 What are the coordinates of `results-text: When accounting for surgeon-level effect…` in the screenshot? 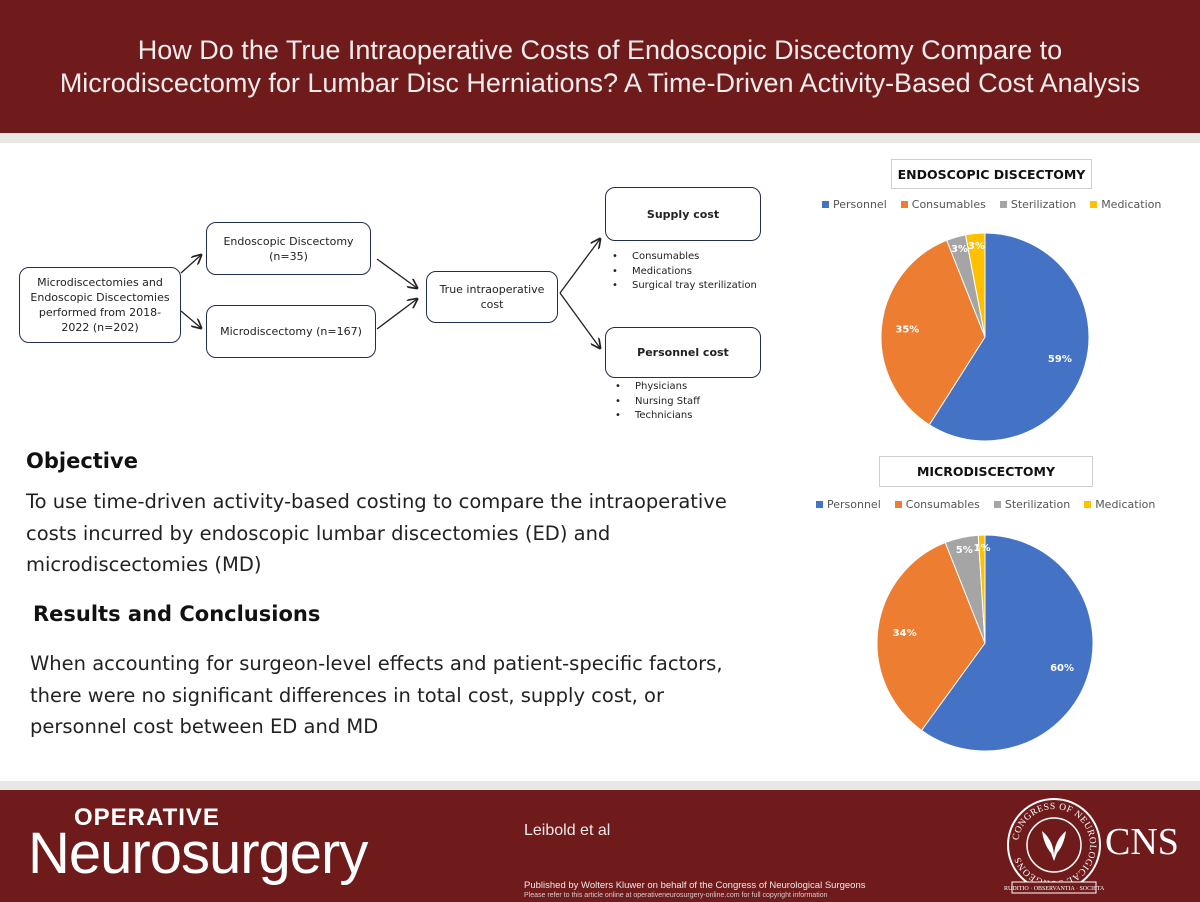 It's located at (376, 695).